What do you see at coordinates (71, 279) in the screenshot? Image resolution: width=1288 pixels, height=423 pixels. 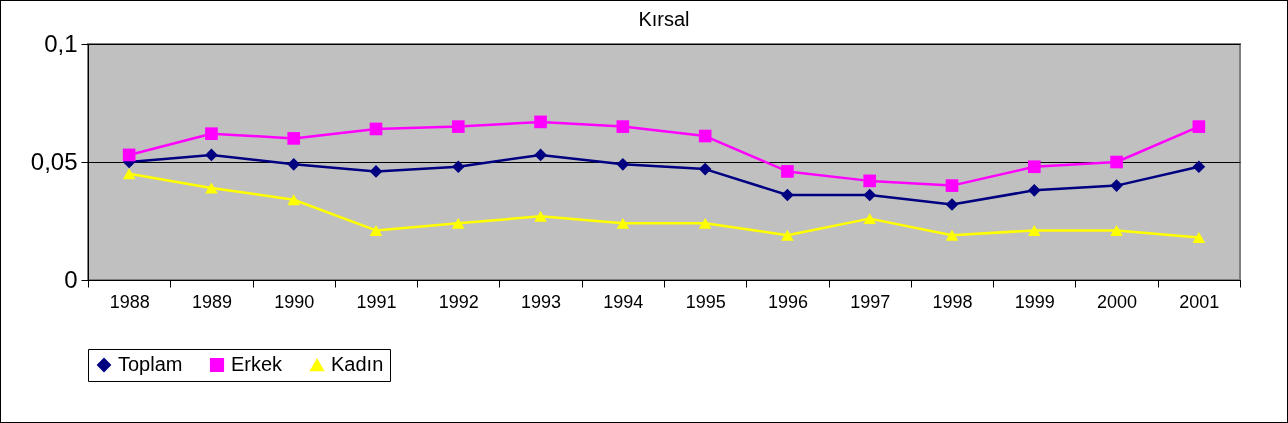 I see `y-tick-label: 0` at bounding box center [71, 279].